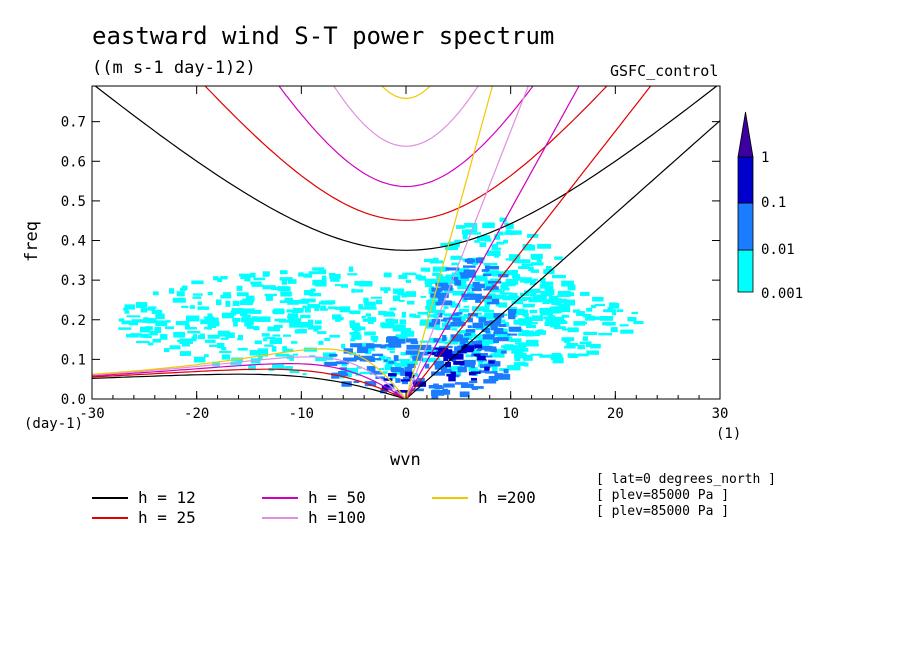  Describe the element at coordinates (467, 242) in the screenshot. I see `kelvin-wave-curve` at that location.